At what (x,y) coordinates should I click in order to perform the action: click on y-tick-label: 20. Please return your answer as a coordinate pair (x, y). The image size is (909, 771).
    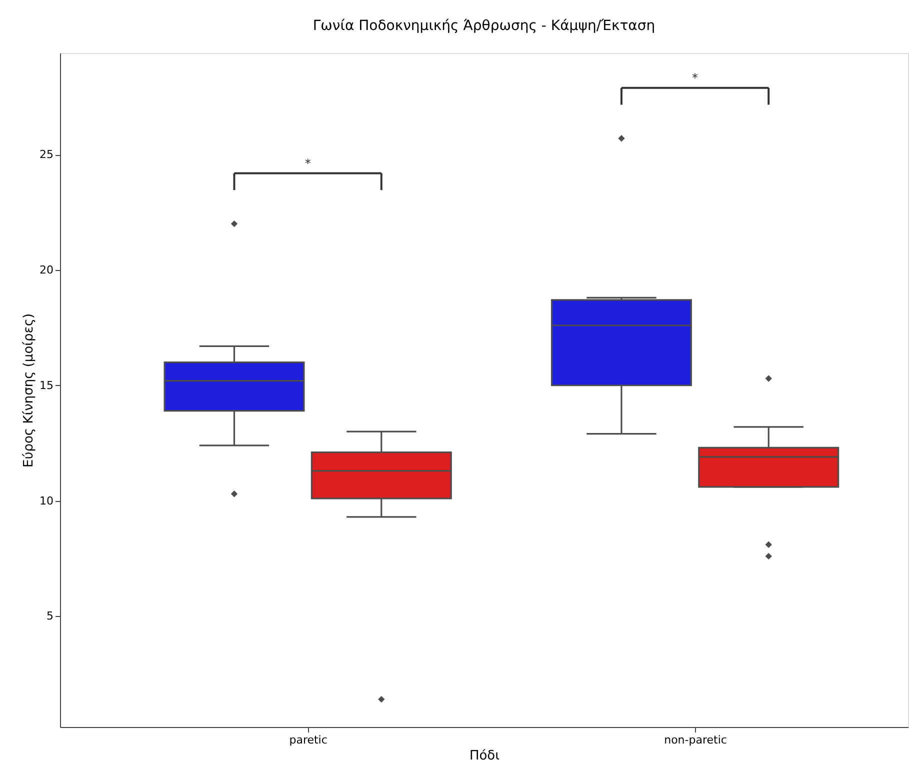
    Looking at the image, I should click on (47, 269).